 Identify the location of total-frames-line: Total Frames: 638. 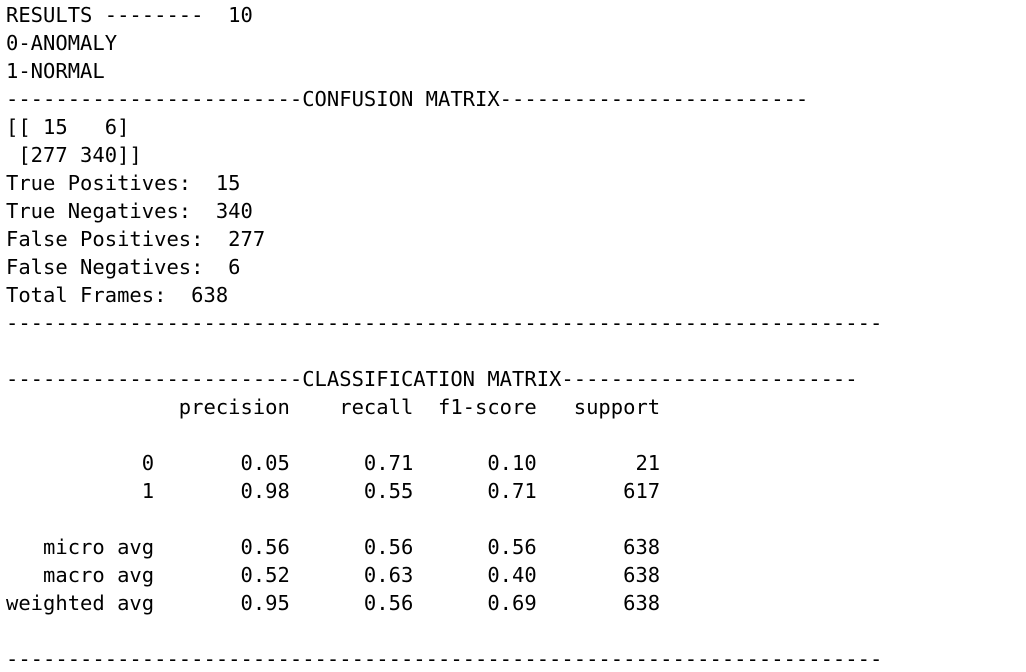
(117, 295).